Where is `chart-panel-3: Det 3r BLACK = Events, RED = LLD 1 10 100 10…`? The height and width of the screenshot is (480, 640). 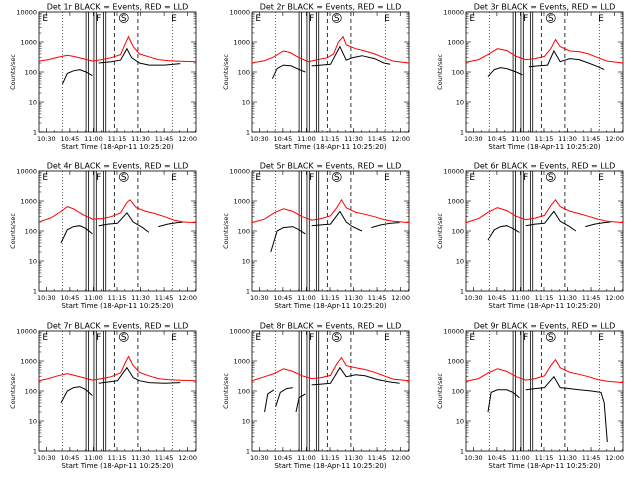
chart-panel-3: Det 3r BLACK = Events, RED = LLD 1 10 100 10… is located at coordinates (530, 77).